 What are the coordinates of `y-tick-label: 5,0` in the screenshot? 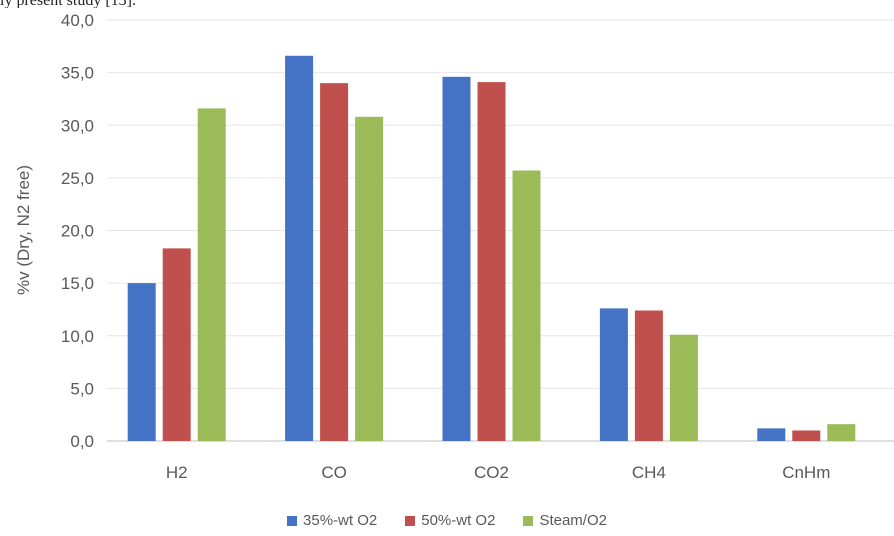 It's located at (82, 388).